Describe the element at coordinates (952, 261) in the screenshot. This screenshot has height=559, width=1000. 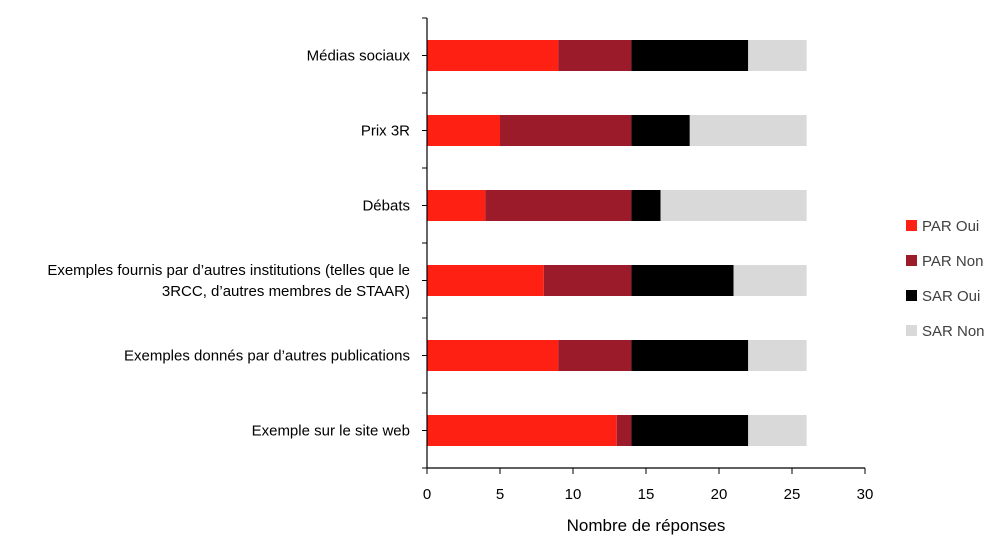
I see `legend-label: PAR Non` at that location.